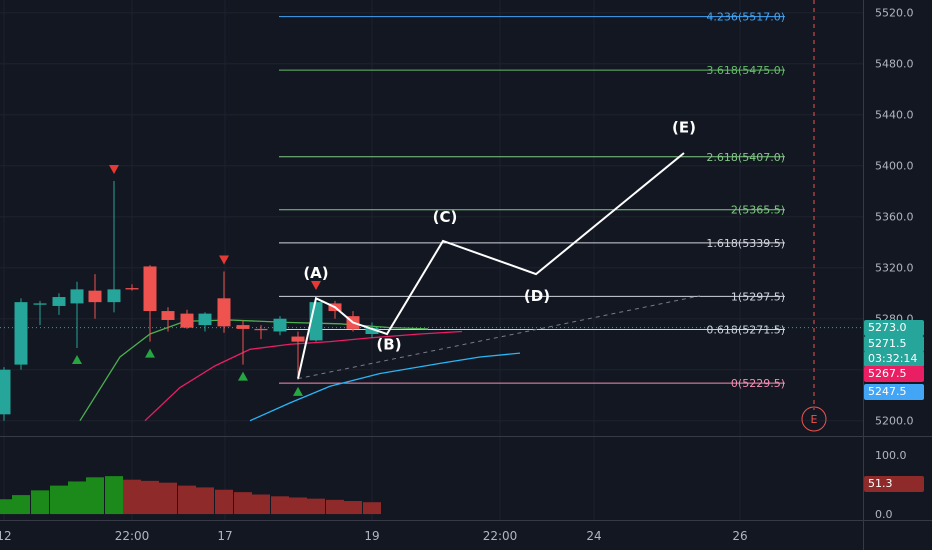 This screenshot has height=550, width=932. I want to click on histogram-layer, so click(190, 495).